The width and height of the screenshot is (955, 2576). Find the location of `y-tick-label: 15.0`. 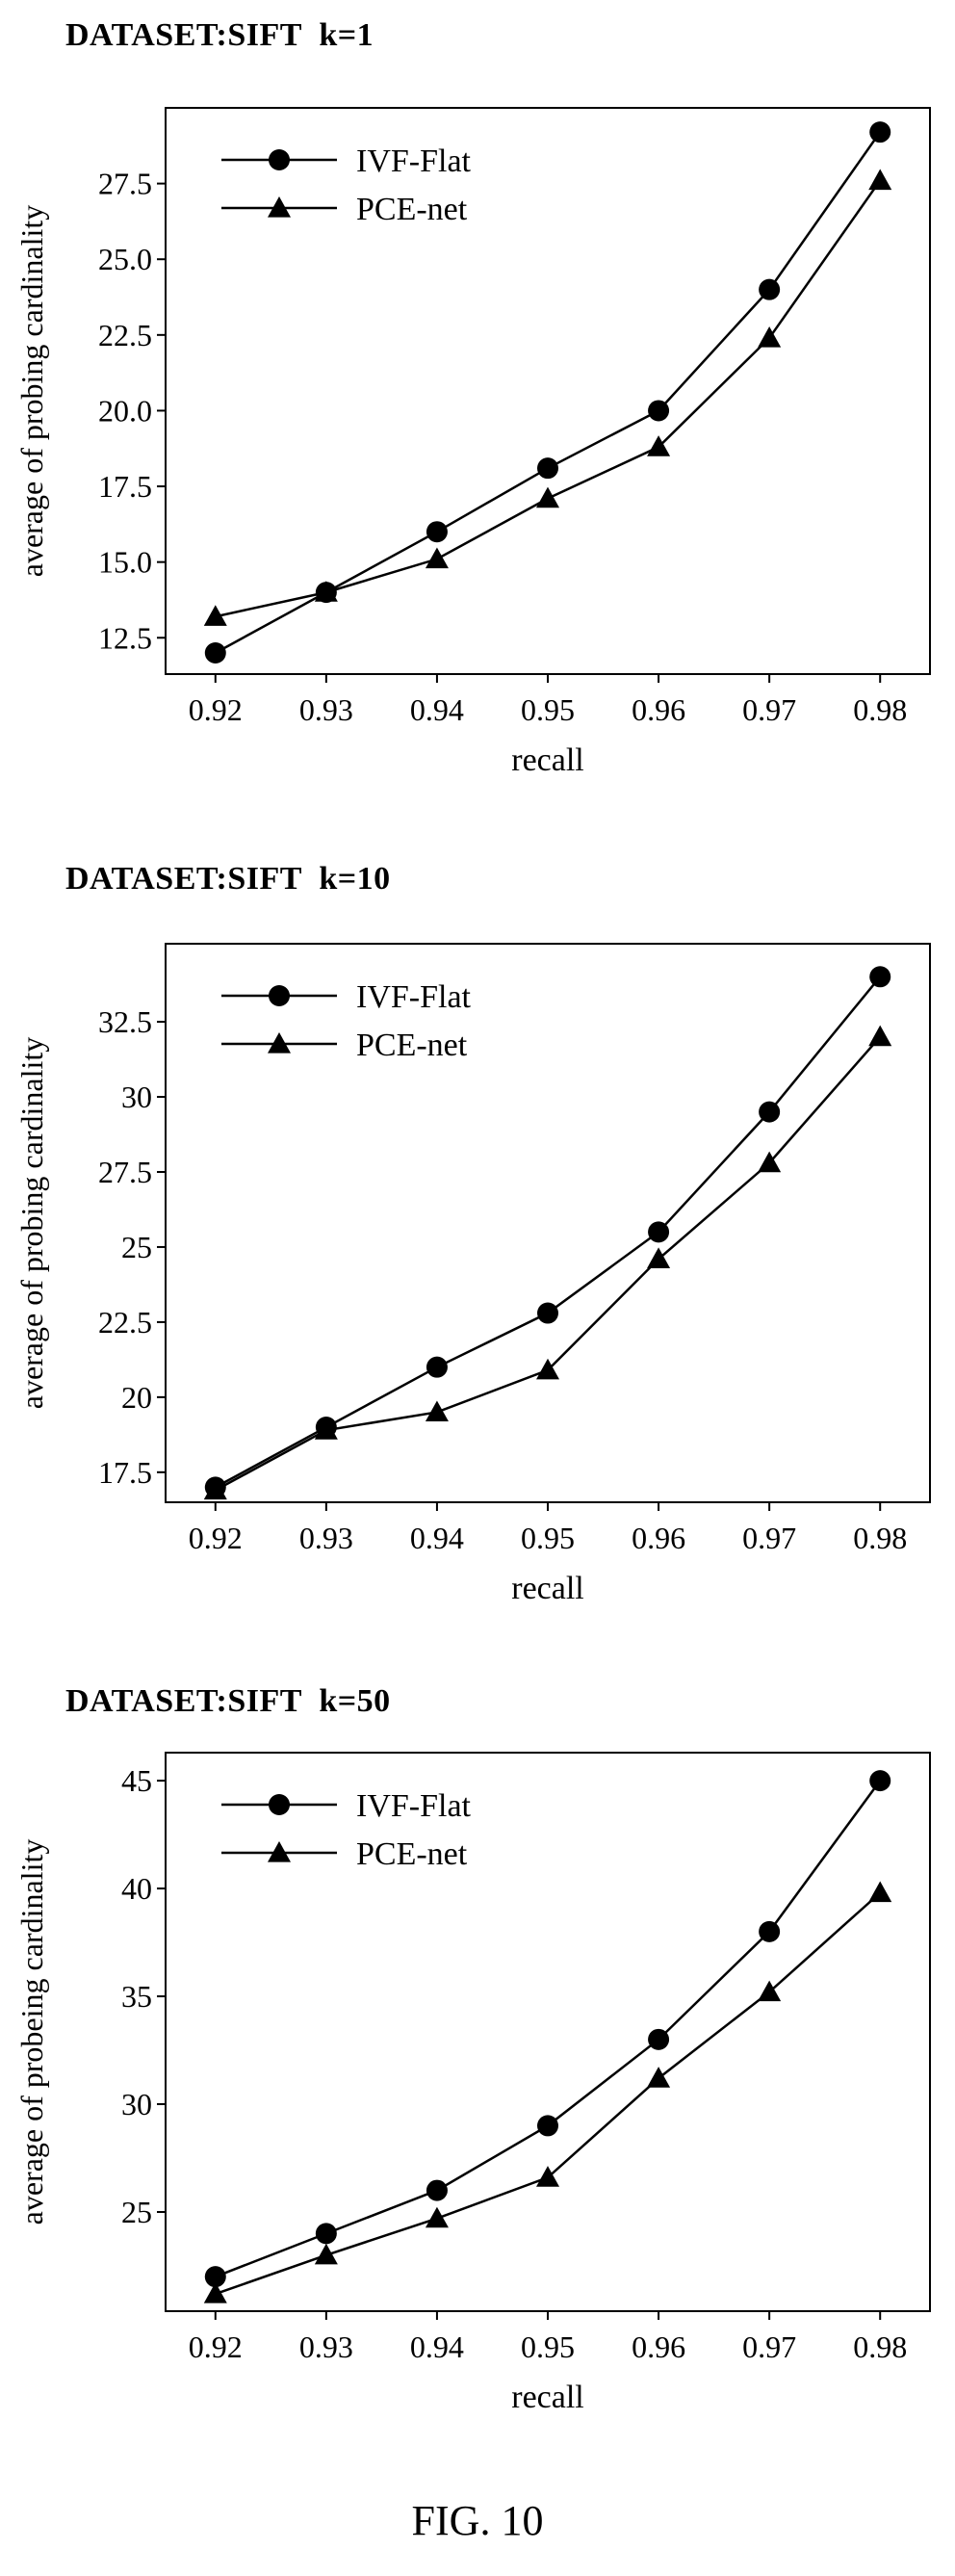

y-tick-label: 15.0 is located at coordinates (125, 562).